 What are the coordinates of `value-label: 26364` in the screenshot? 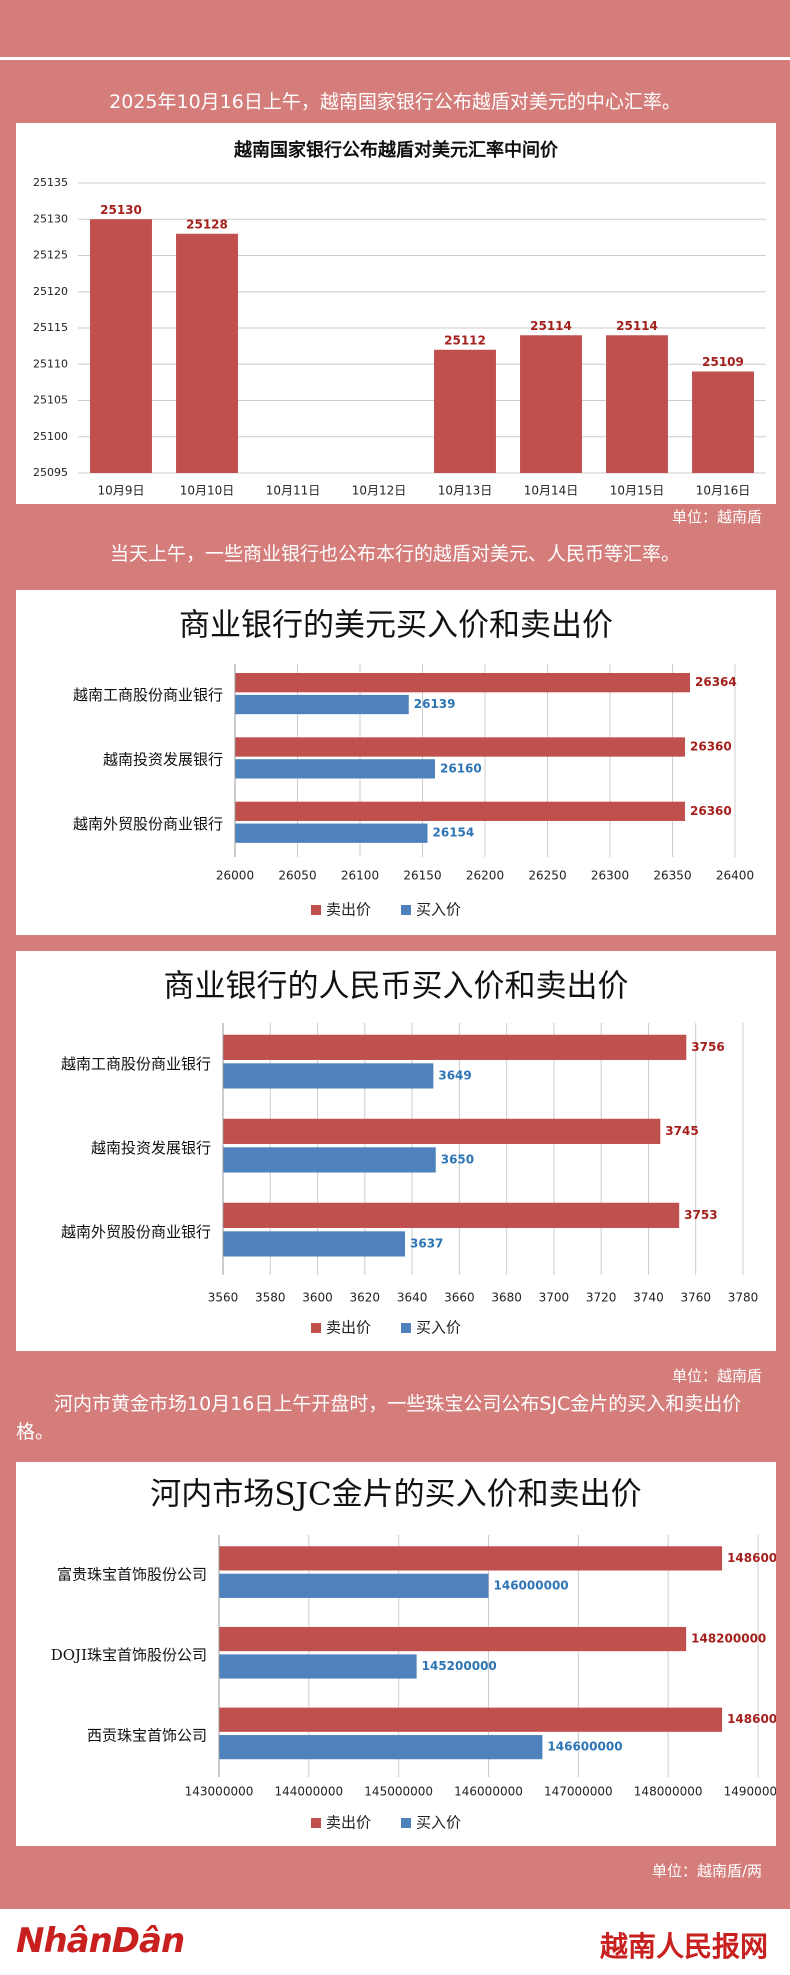 It's located at (716, 682).